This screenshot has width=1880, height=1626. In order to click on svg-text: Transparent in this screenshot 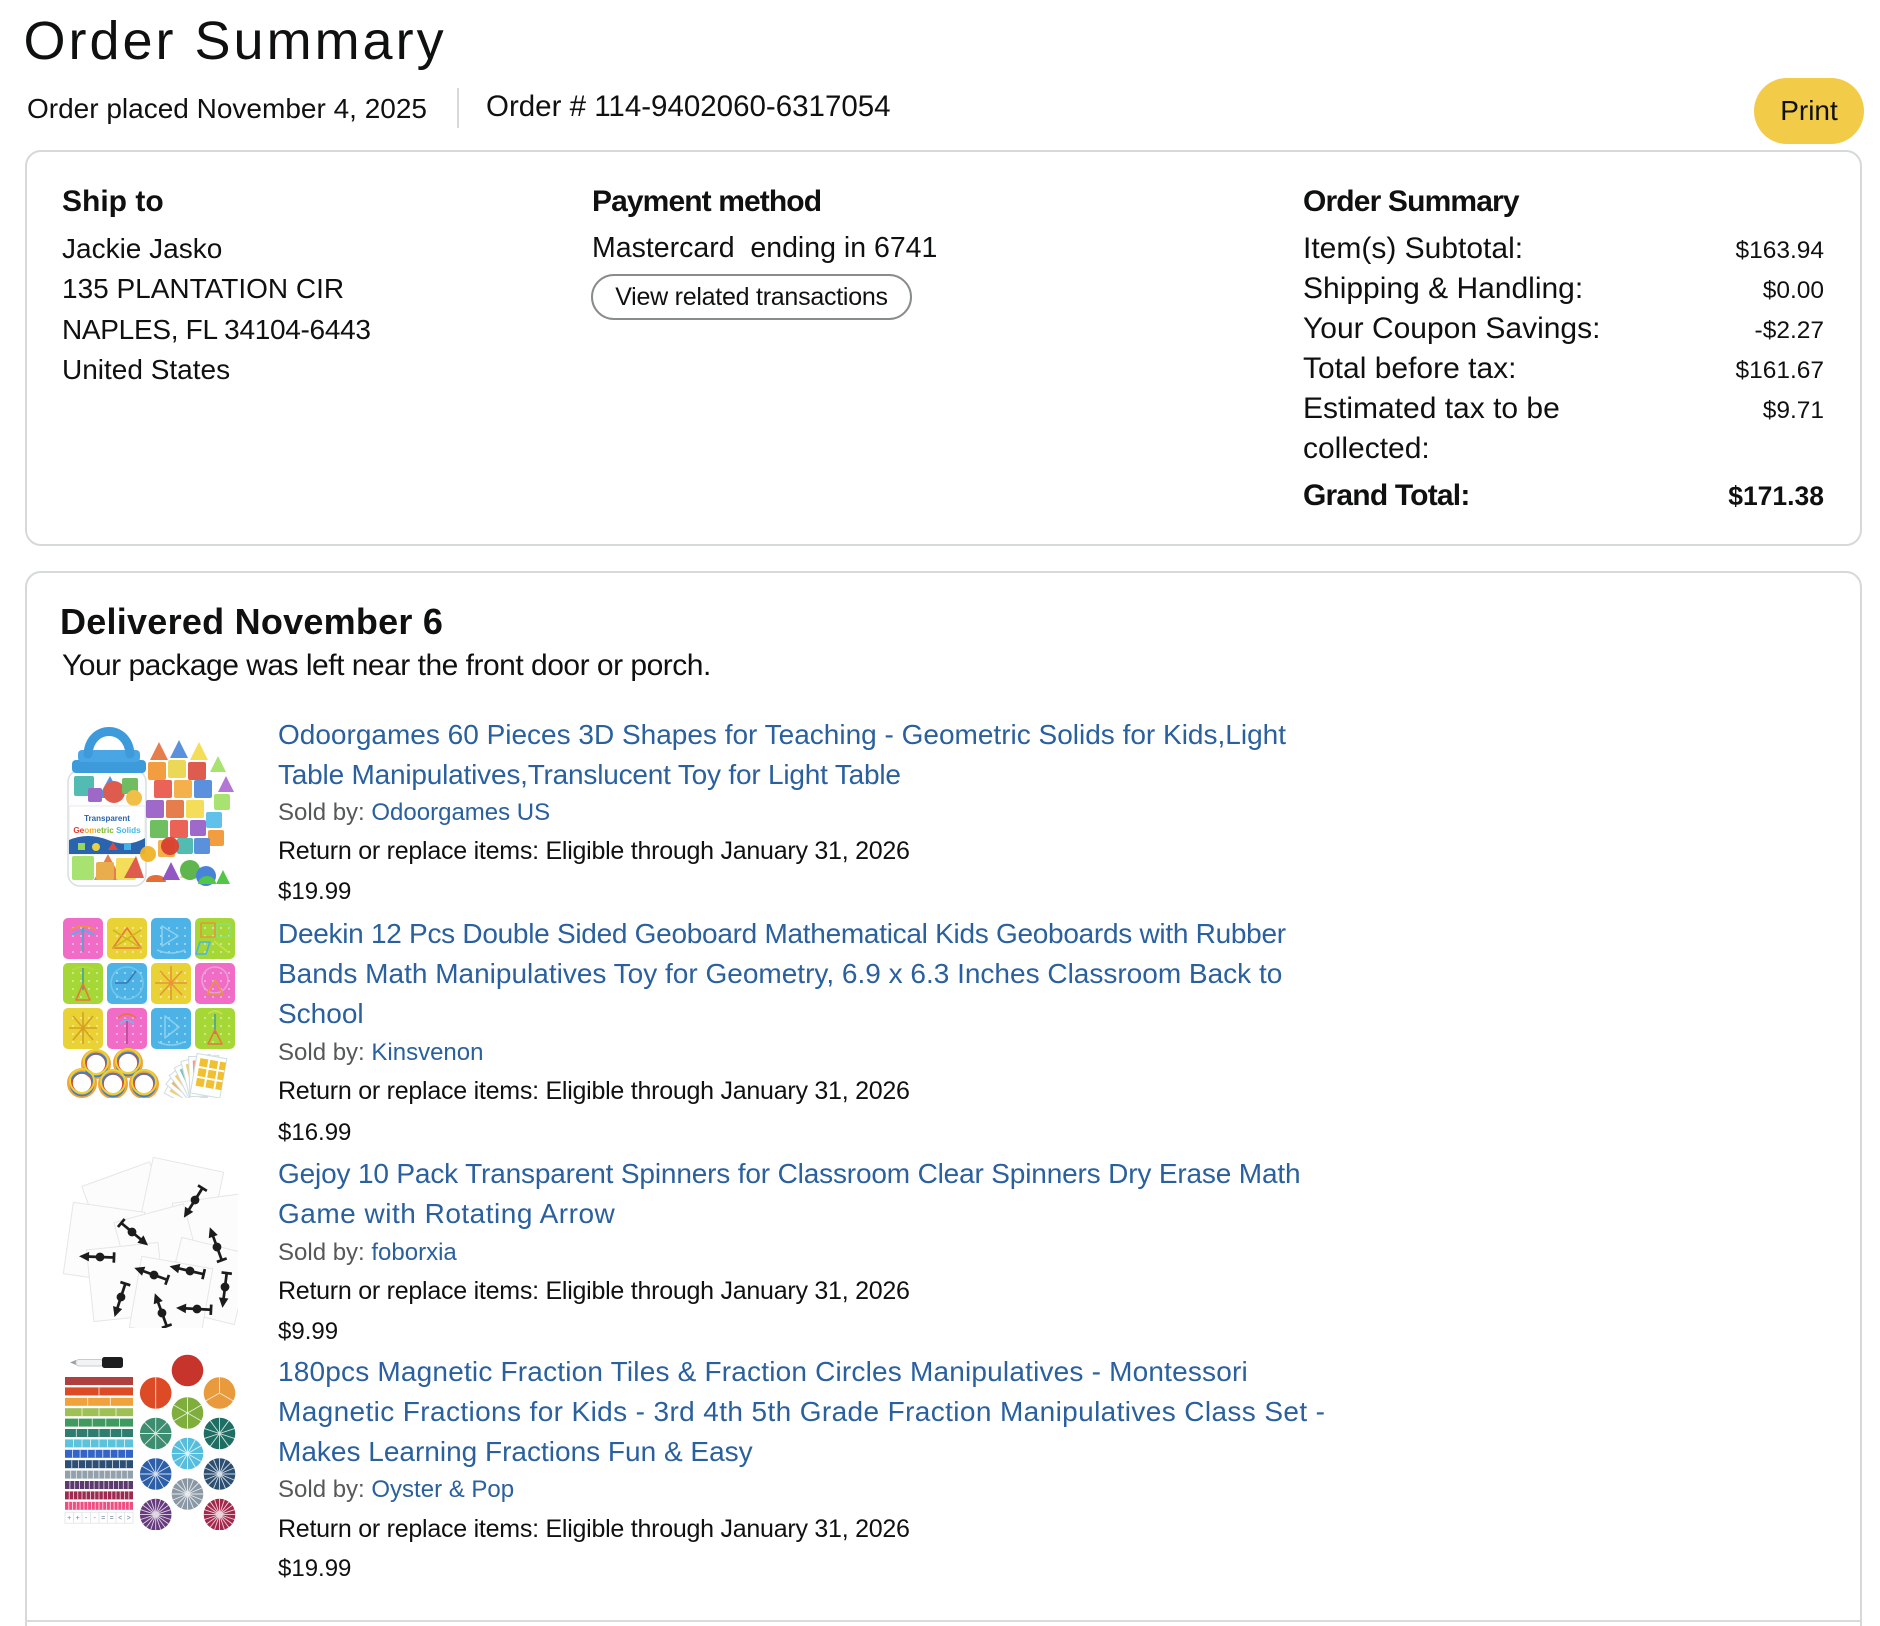, I will do `click(107, 818)`.